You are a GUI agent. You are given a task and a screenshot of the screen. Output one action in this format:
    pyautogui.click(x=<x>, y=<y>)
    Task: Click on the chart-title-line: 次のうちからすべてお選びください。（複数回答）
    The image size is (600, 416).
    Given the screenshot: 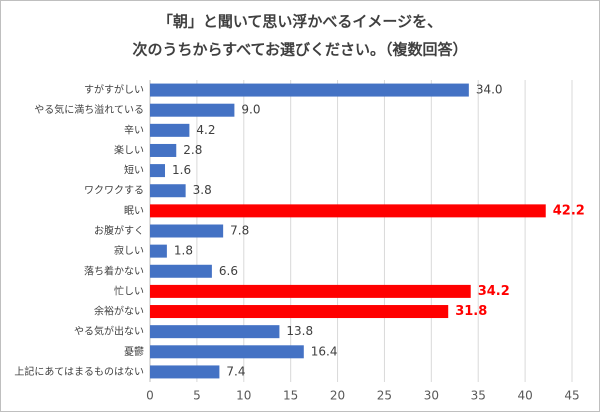 What is the action you would take?
    pyautogui.click(x=299, y=50)
    